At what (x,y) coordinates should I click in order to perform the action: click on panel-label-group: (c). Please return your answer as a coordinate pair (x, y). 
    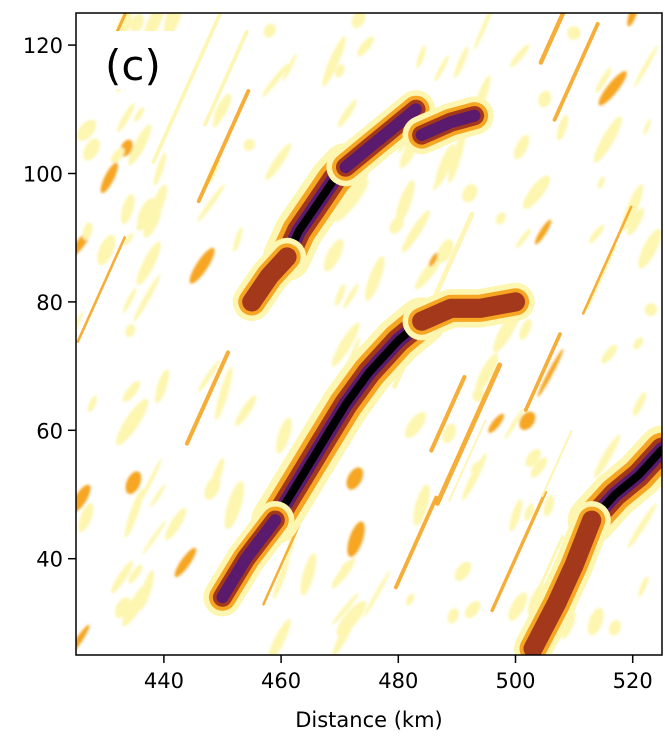
    Looking at the image, I should click on (136, 60).